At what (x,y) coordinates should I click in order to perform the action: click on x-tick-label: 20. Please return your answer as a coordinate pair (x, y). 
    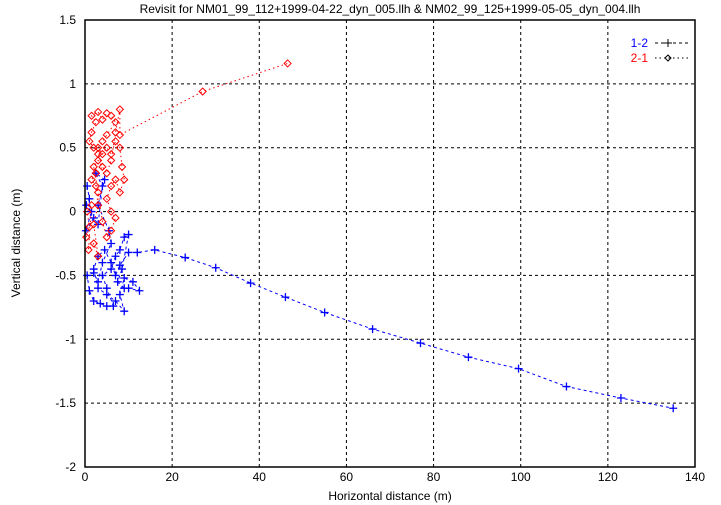
    Looking at the image, I should click on (172, 477).